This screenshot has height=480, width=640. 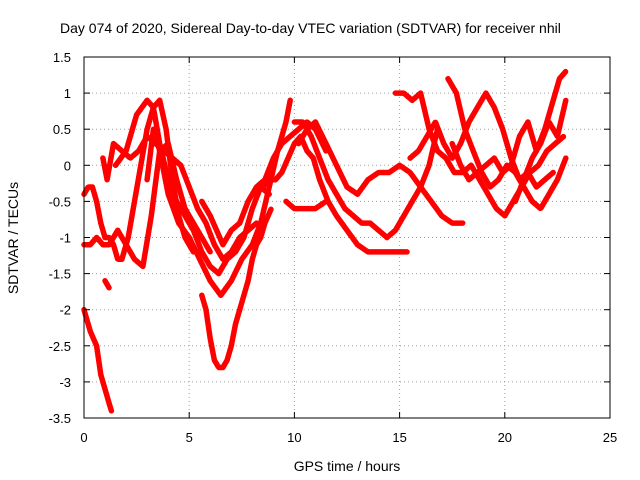 I want to click on x-tick-label: 5, so click(x=189, y=437).